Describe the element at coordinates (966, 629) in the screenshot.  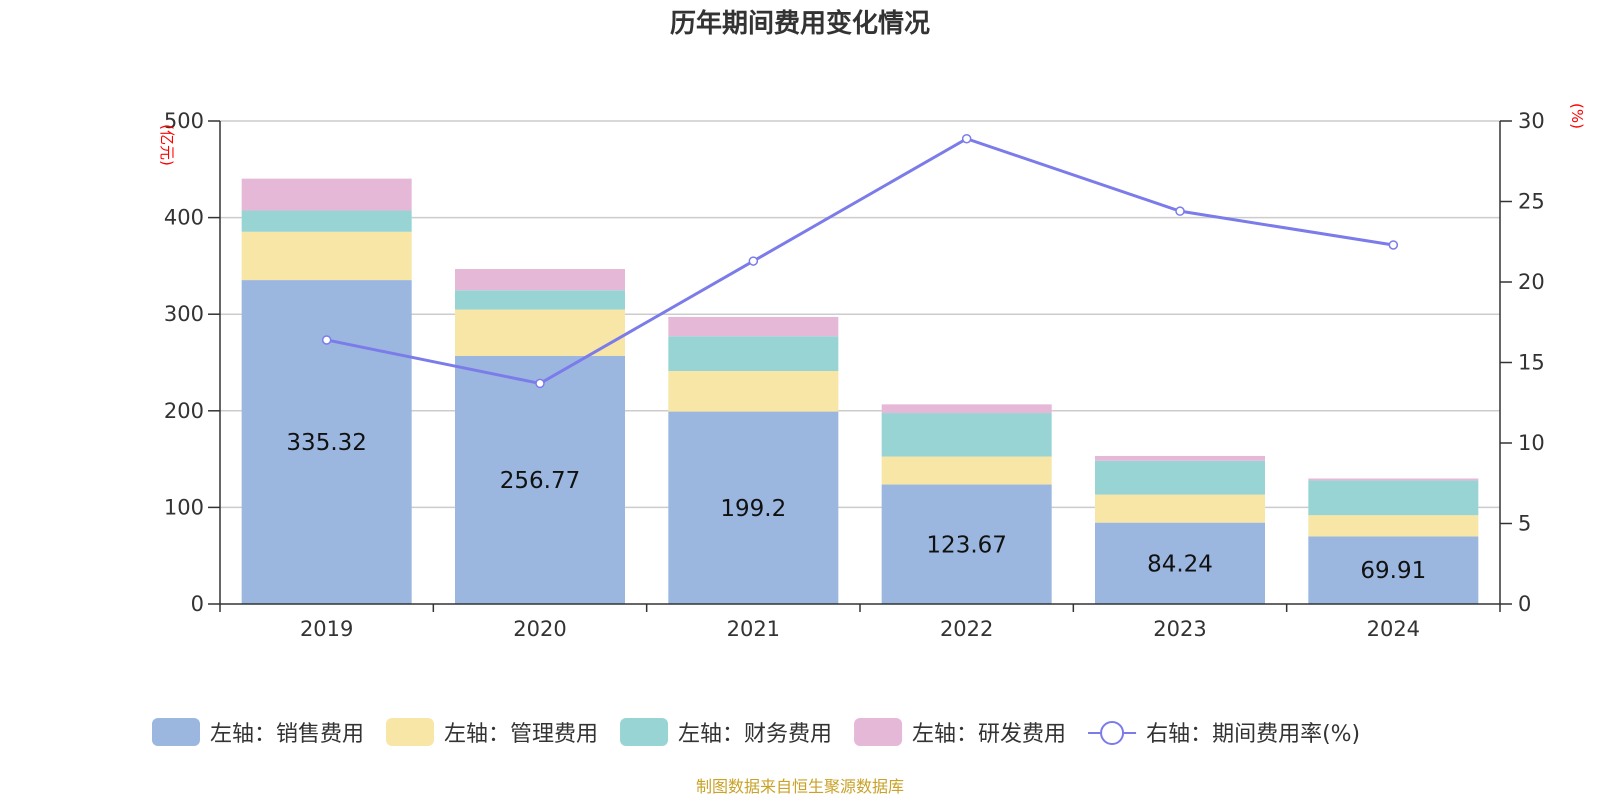
I see `x-tick-label: 2022` at that location.